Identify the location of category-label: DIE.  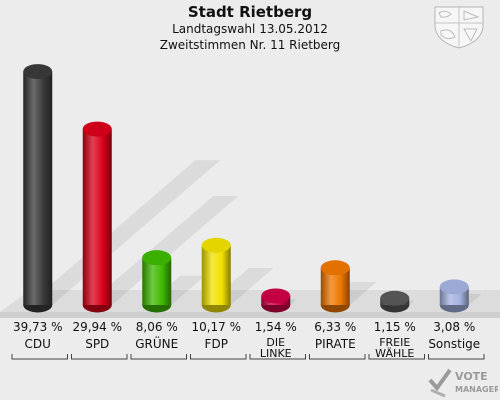
(275, 342).